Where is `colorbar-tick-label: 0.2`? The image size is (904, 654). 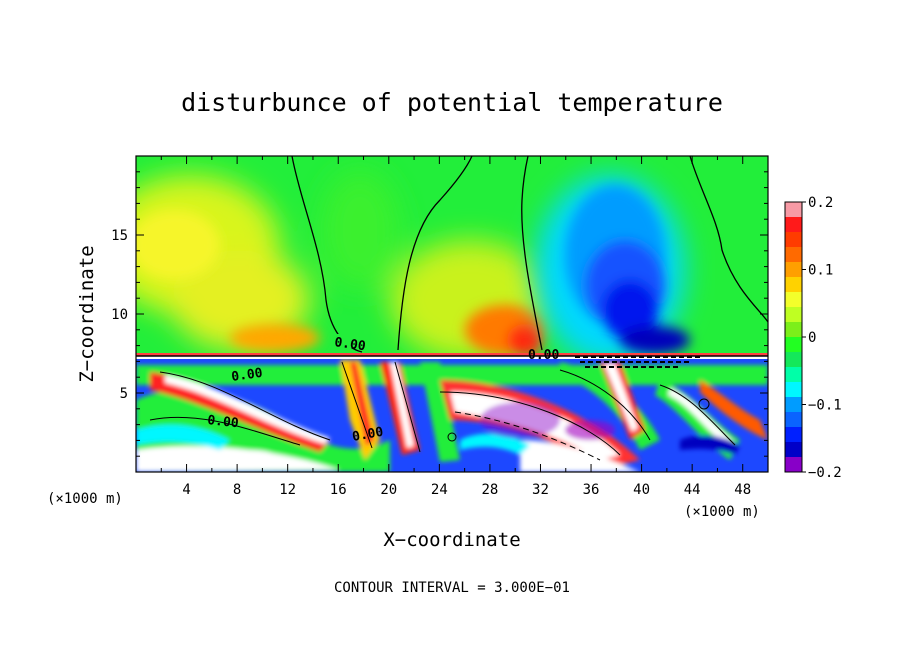 colorbar-tick-label: 0.2 is located at coordinates (820, 203).